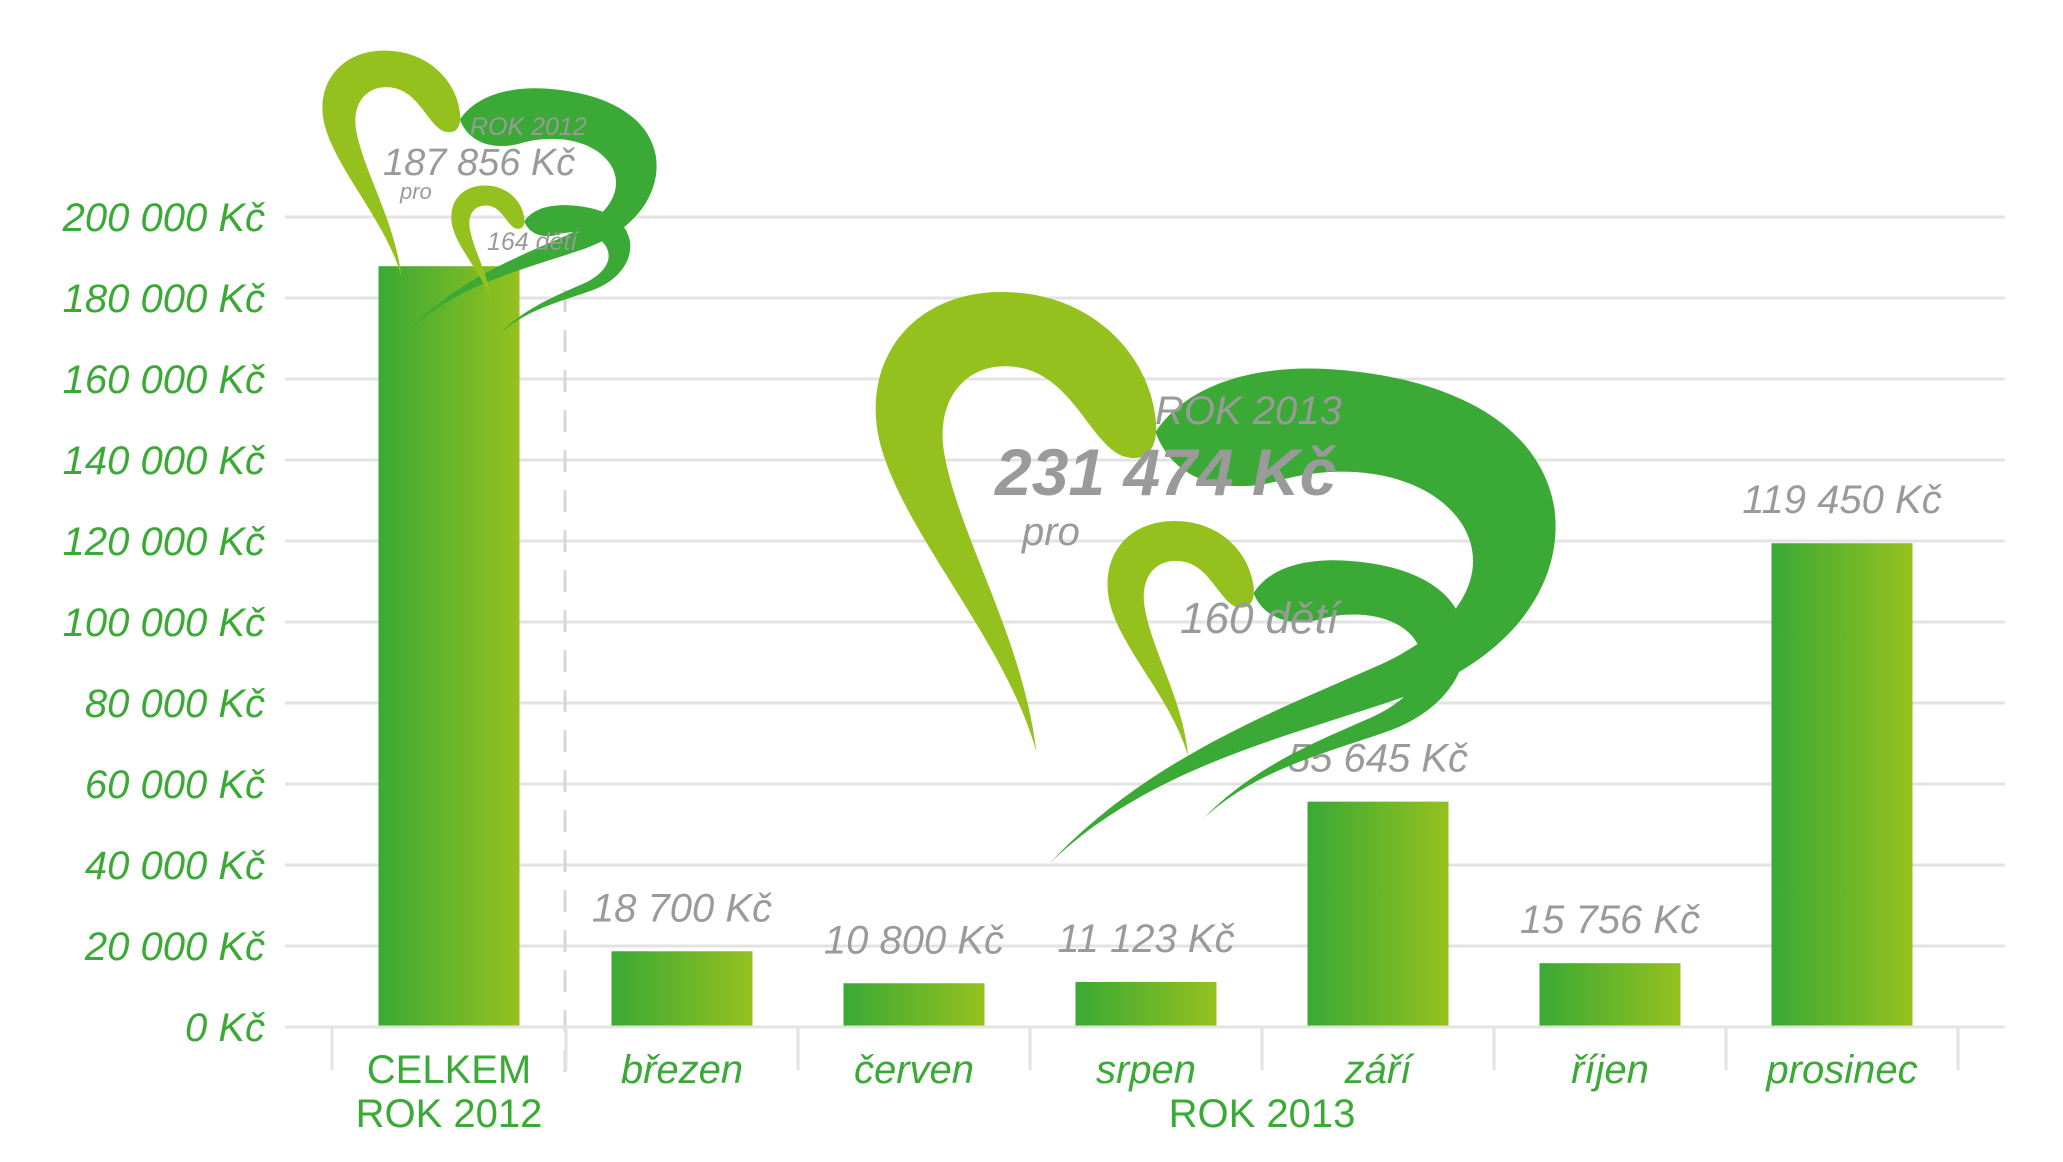 The height and width of the screenshot is (1162, 2063). I want to click on value-label: 10 800 Kč, so click(914, 940).